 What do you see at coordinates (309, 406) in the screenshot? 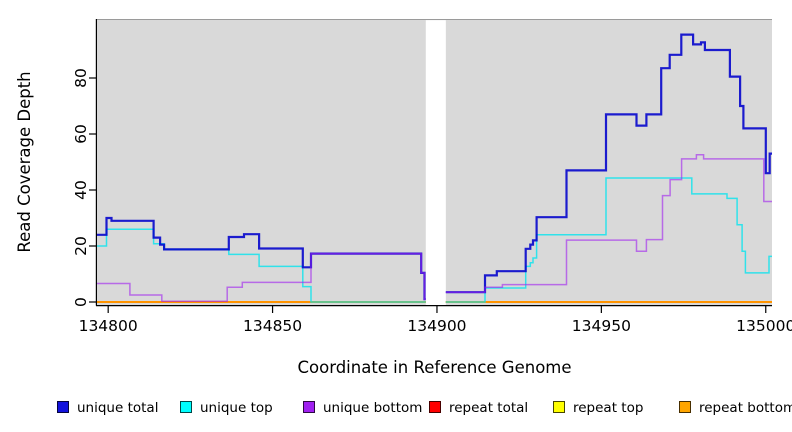
I see `unique-bottom-swatch-icon` at bounding box center [309, 406].